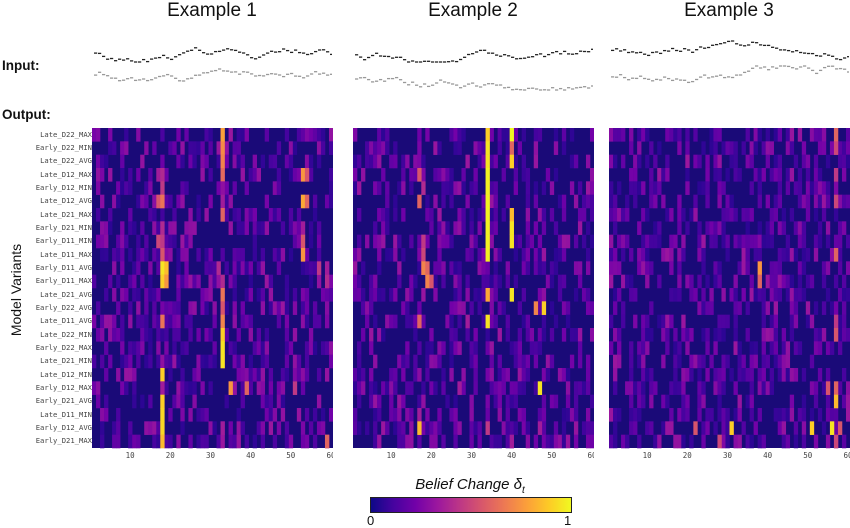 The height and width of the screenshot is (528, 850). I want to click on x-tick-label: 40, so click(512, 455).